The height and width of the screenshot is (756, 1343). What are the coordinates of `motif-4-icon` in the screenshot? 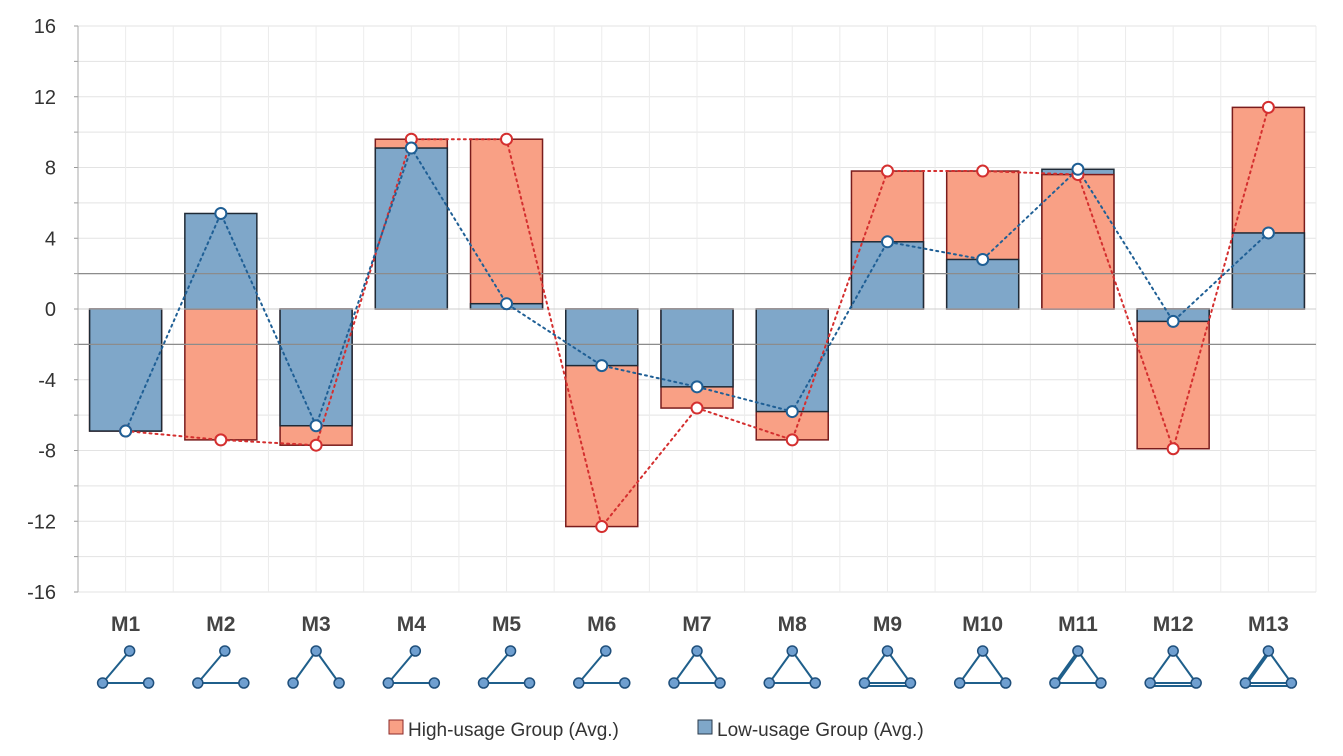 It's located at (411, 667).